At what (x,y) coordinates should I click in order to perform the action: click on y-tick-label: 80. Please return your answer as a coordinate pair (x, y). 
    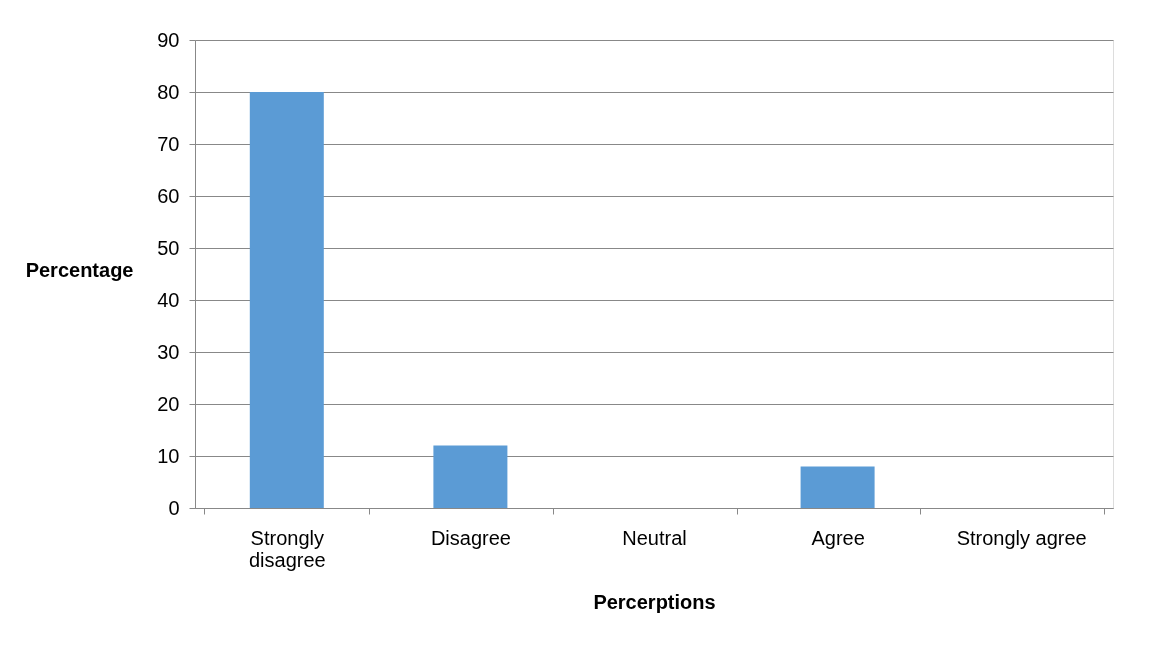
    Looking at the image, I should click on (168, 91).